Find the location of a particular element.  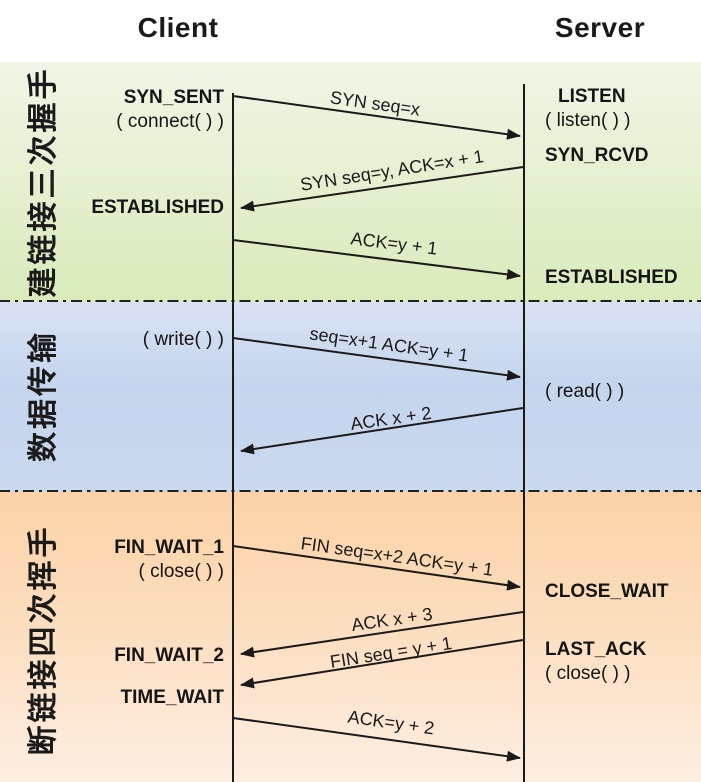

server-header: Server is located at coordinates (600, 27).